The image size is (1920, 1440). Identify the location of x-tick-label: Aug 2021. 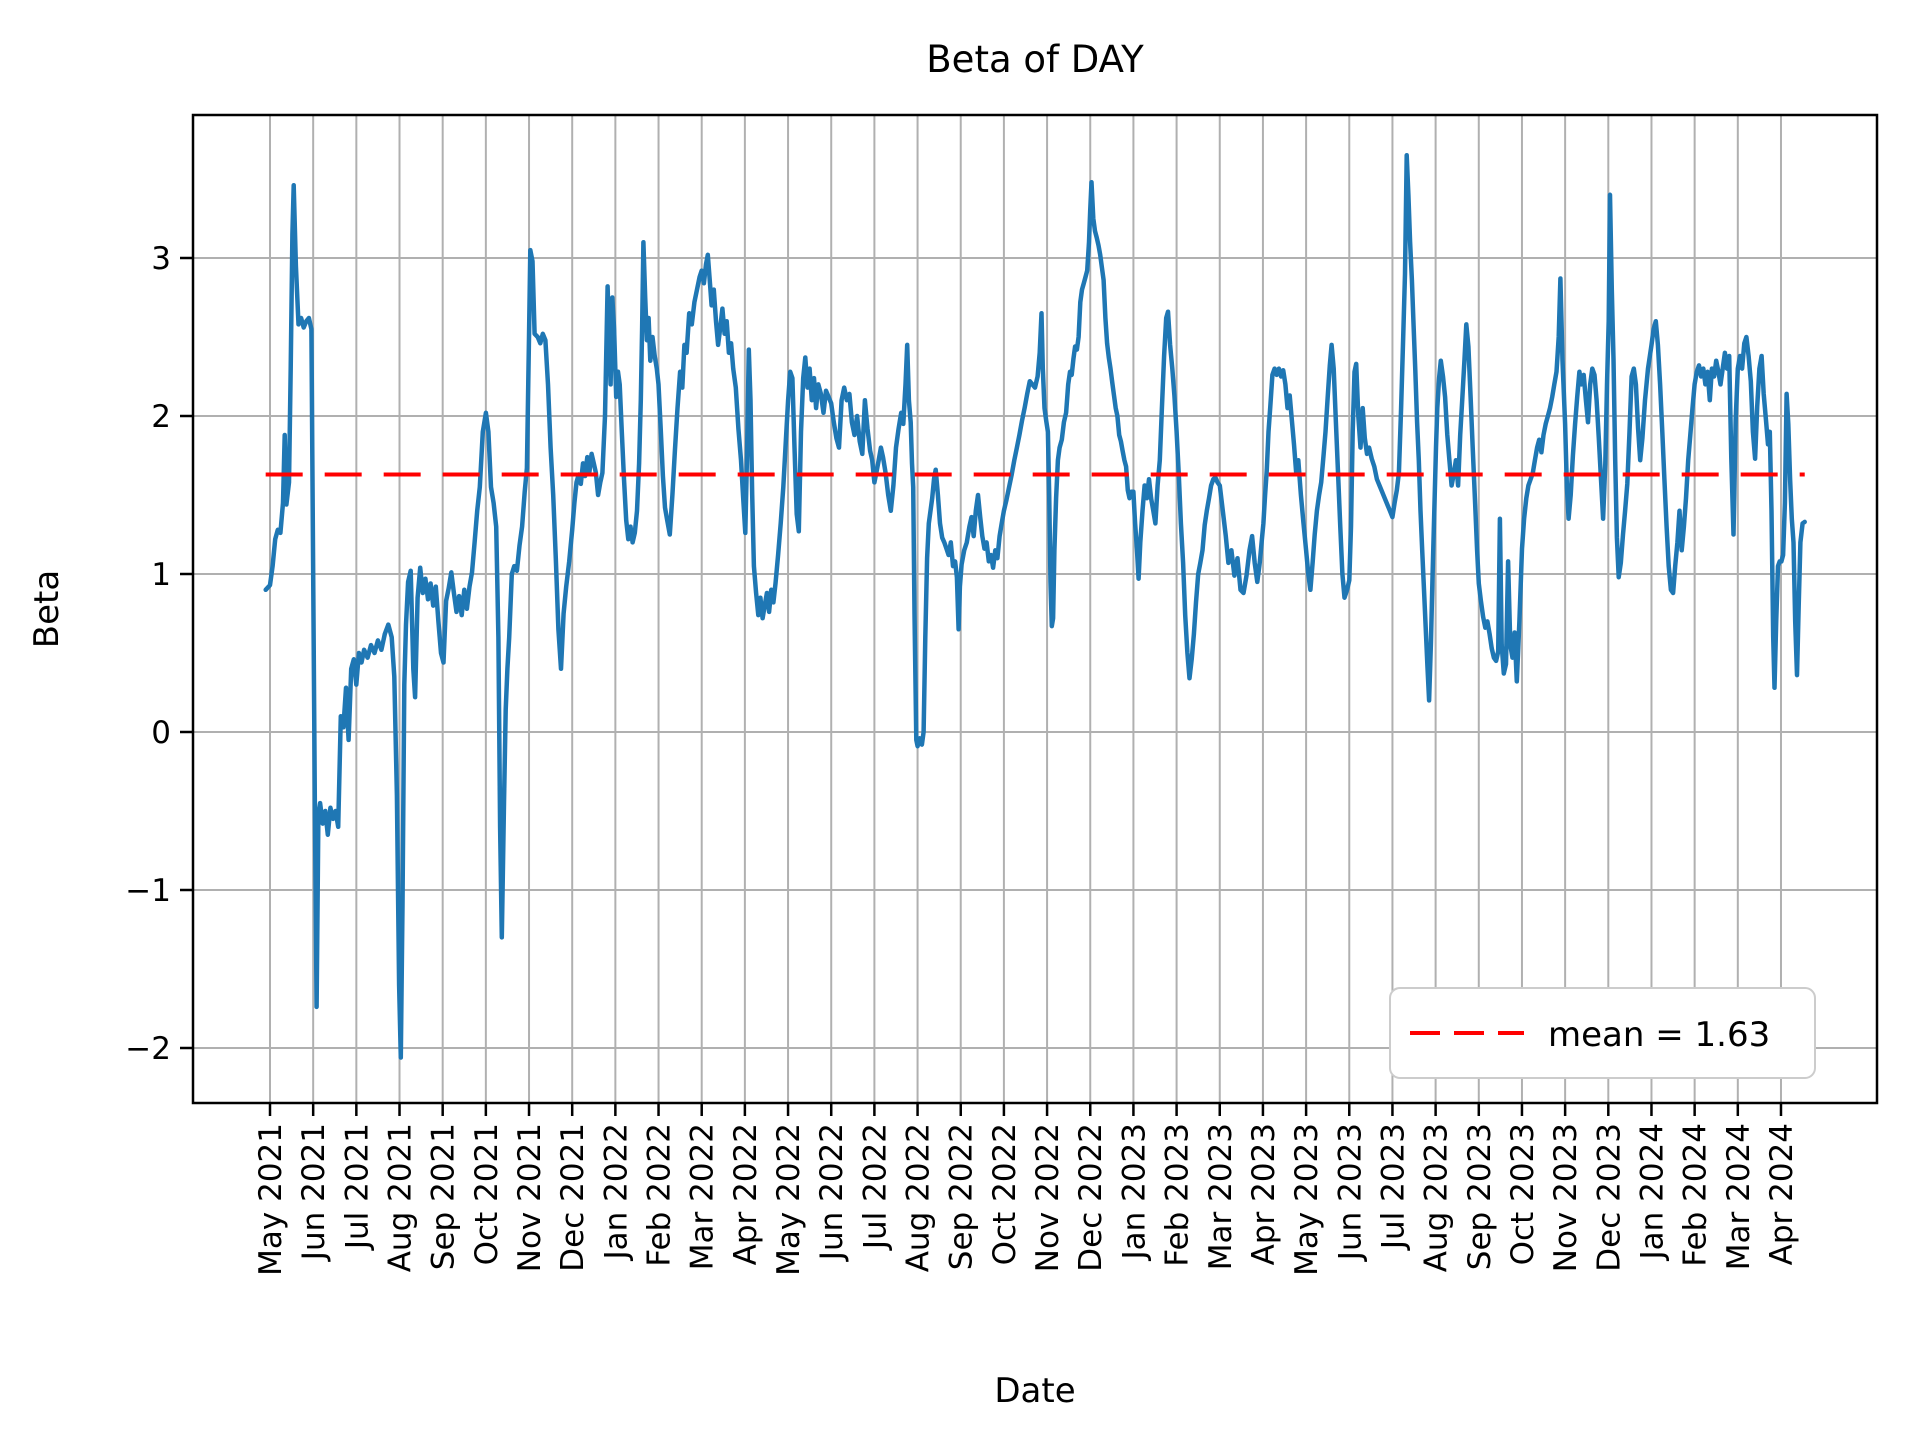
(401, 1197).